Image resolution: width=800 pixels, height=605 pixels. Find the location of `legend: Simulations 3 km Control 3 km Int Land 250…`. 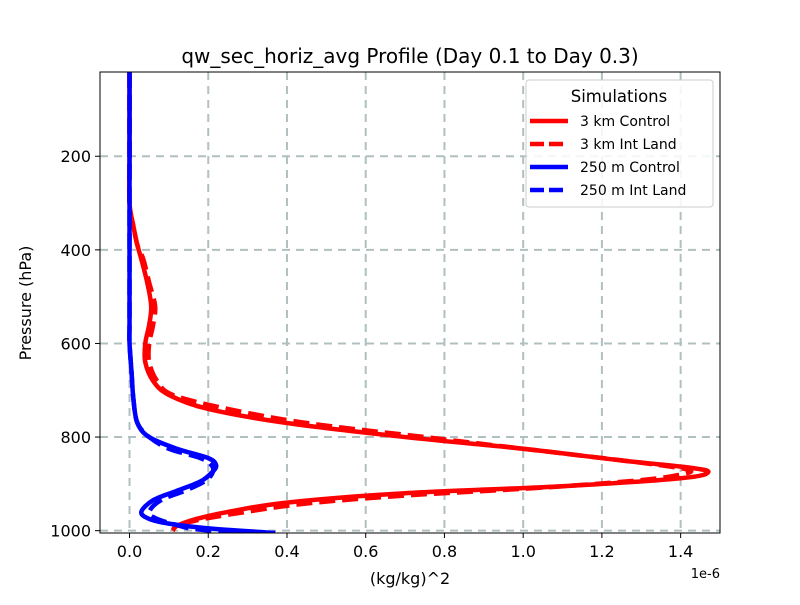

legend: Simulations 3 km Control 3 km Int Land 250… is located at coordinates (619, 143).